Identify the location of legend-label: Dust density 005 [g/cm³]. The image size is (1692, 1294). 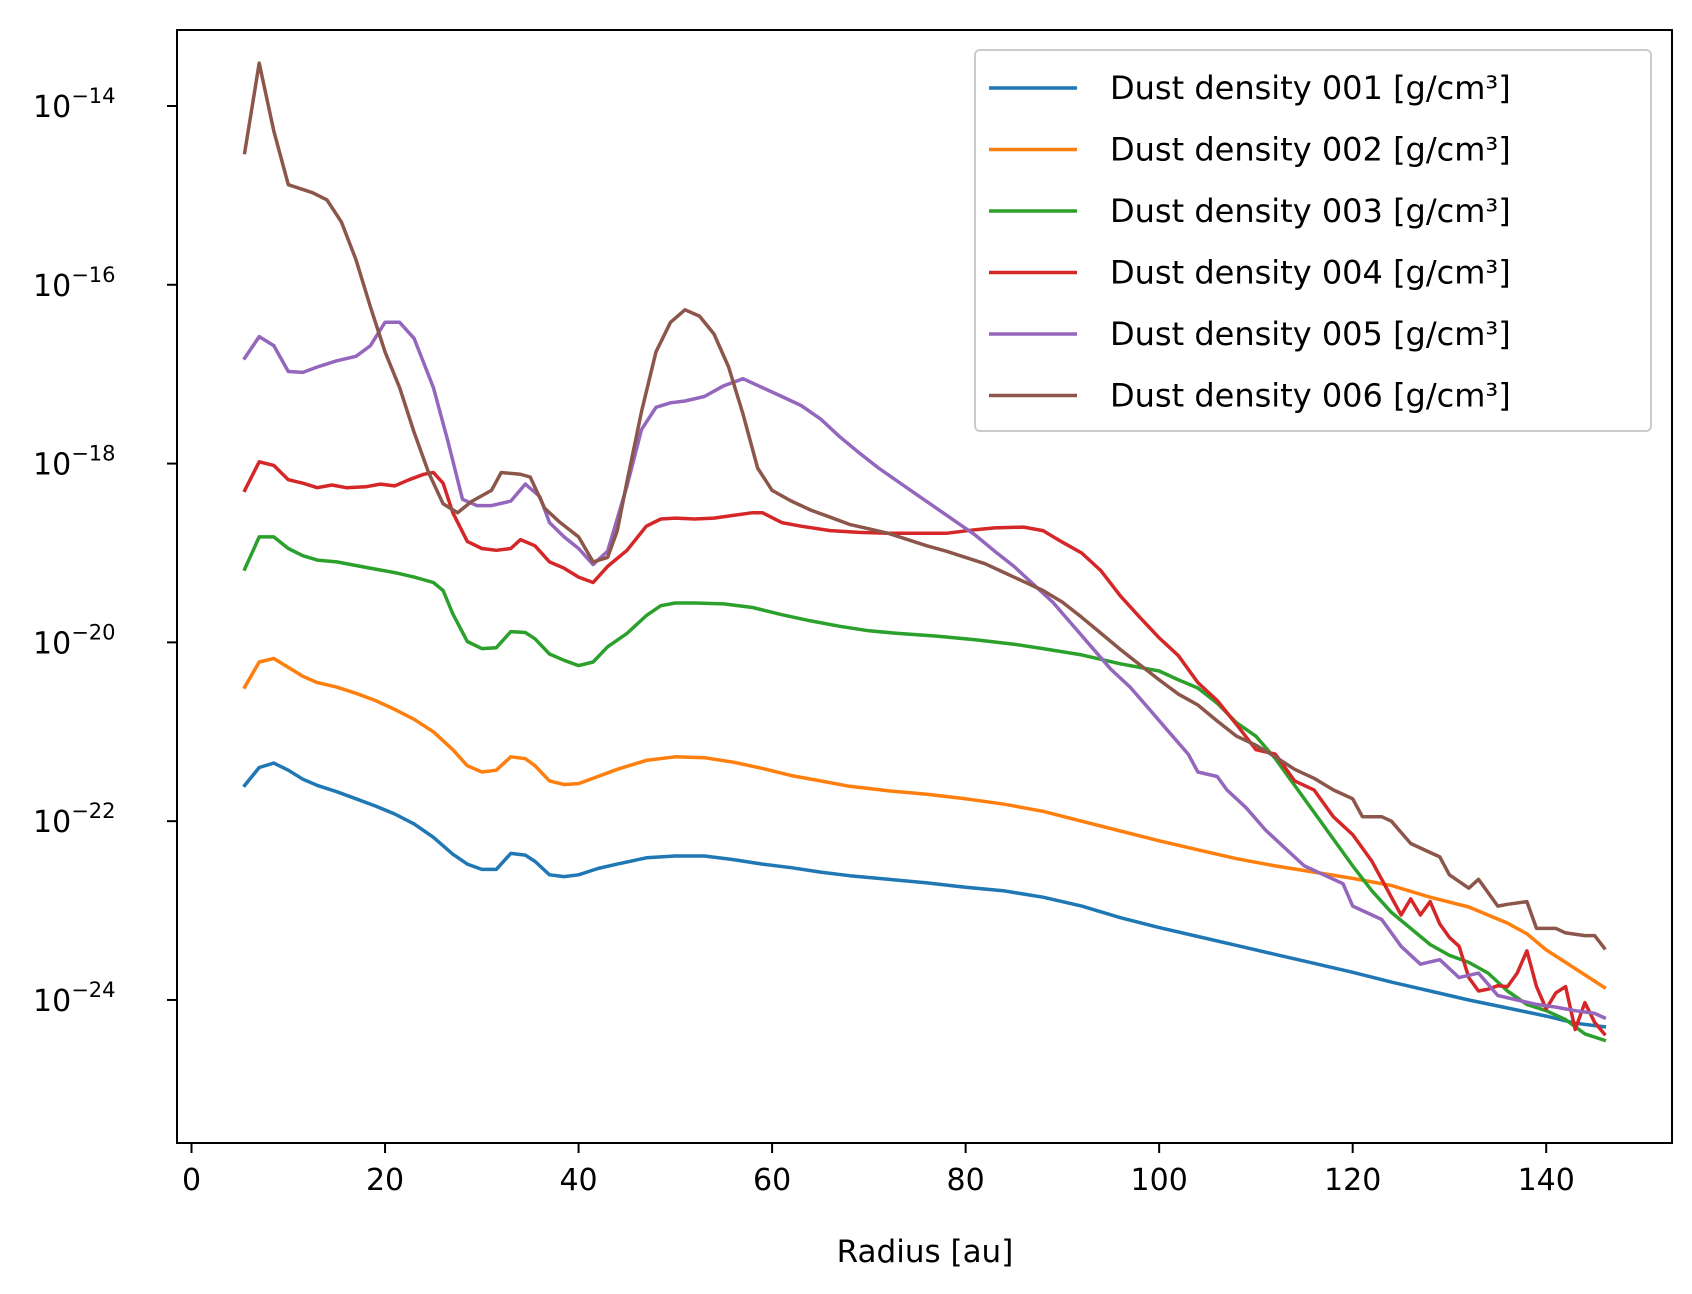
(1310, 334).